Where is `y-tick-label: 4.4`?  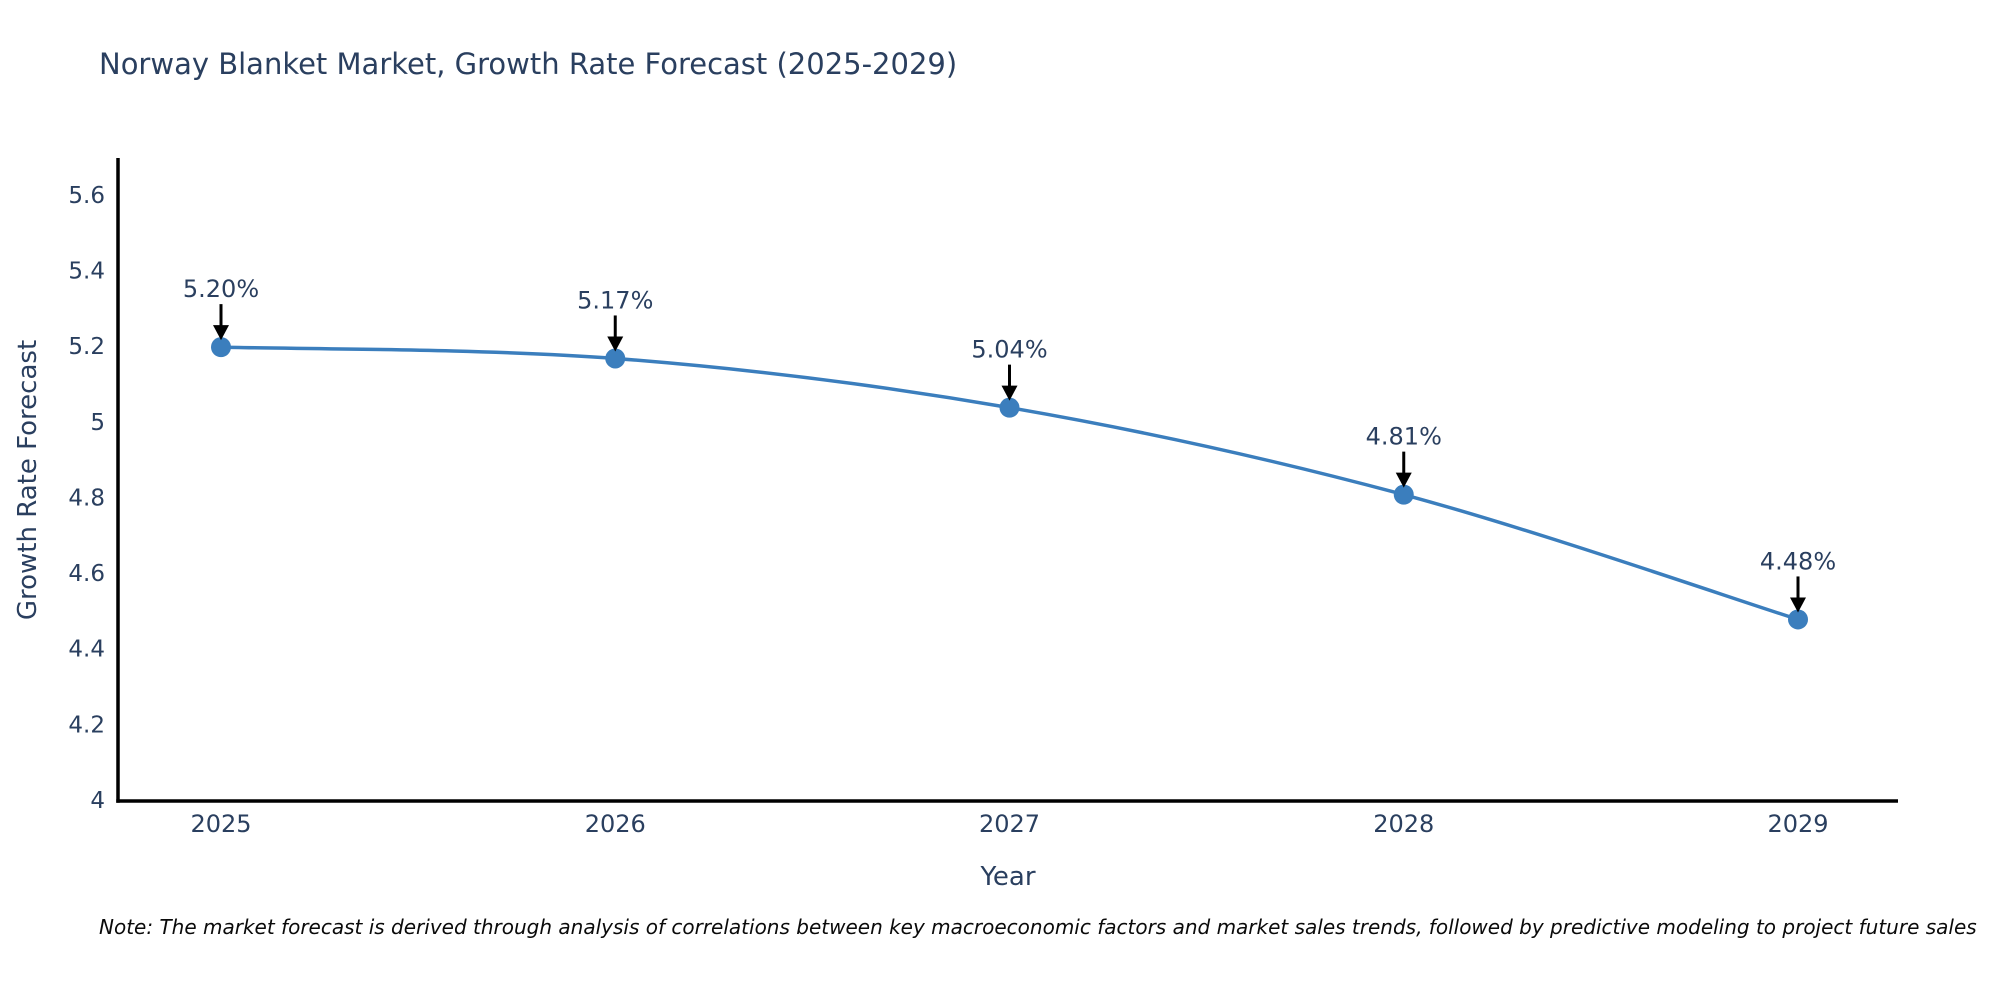 y-tick-label: 4.4 is located at coordinates (86, 650).